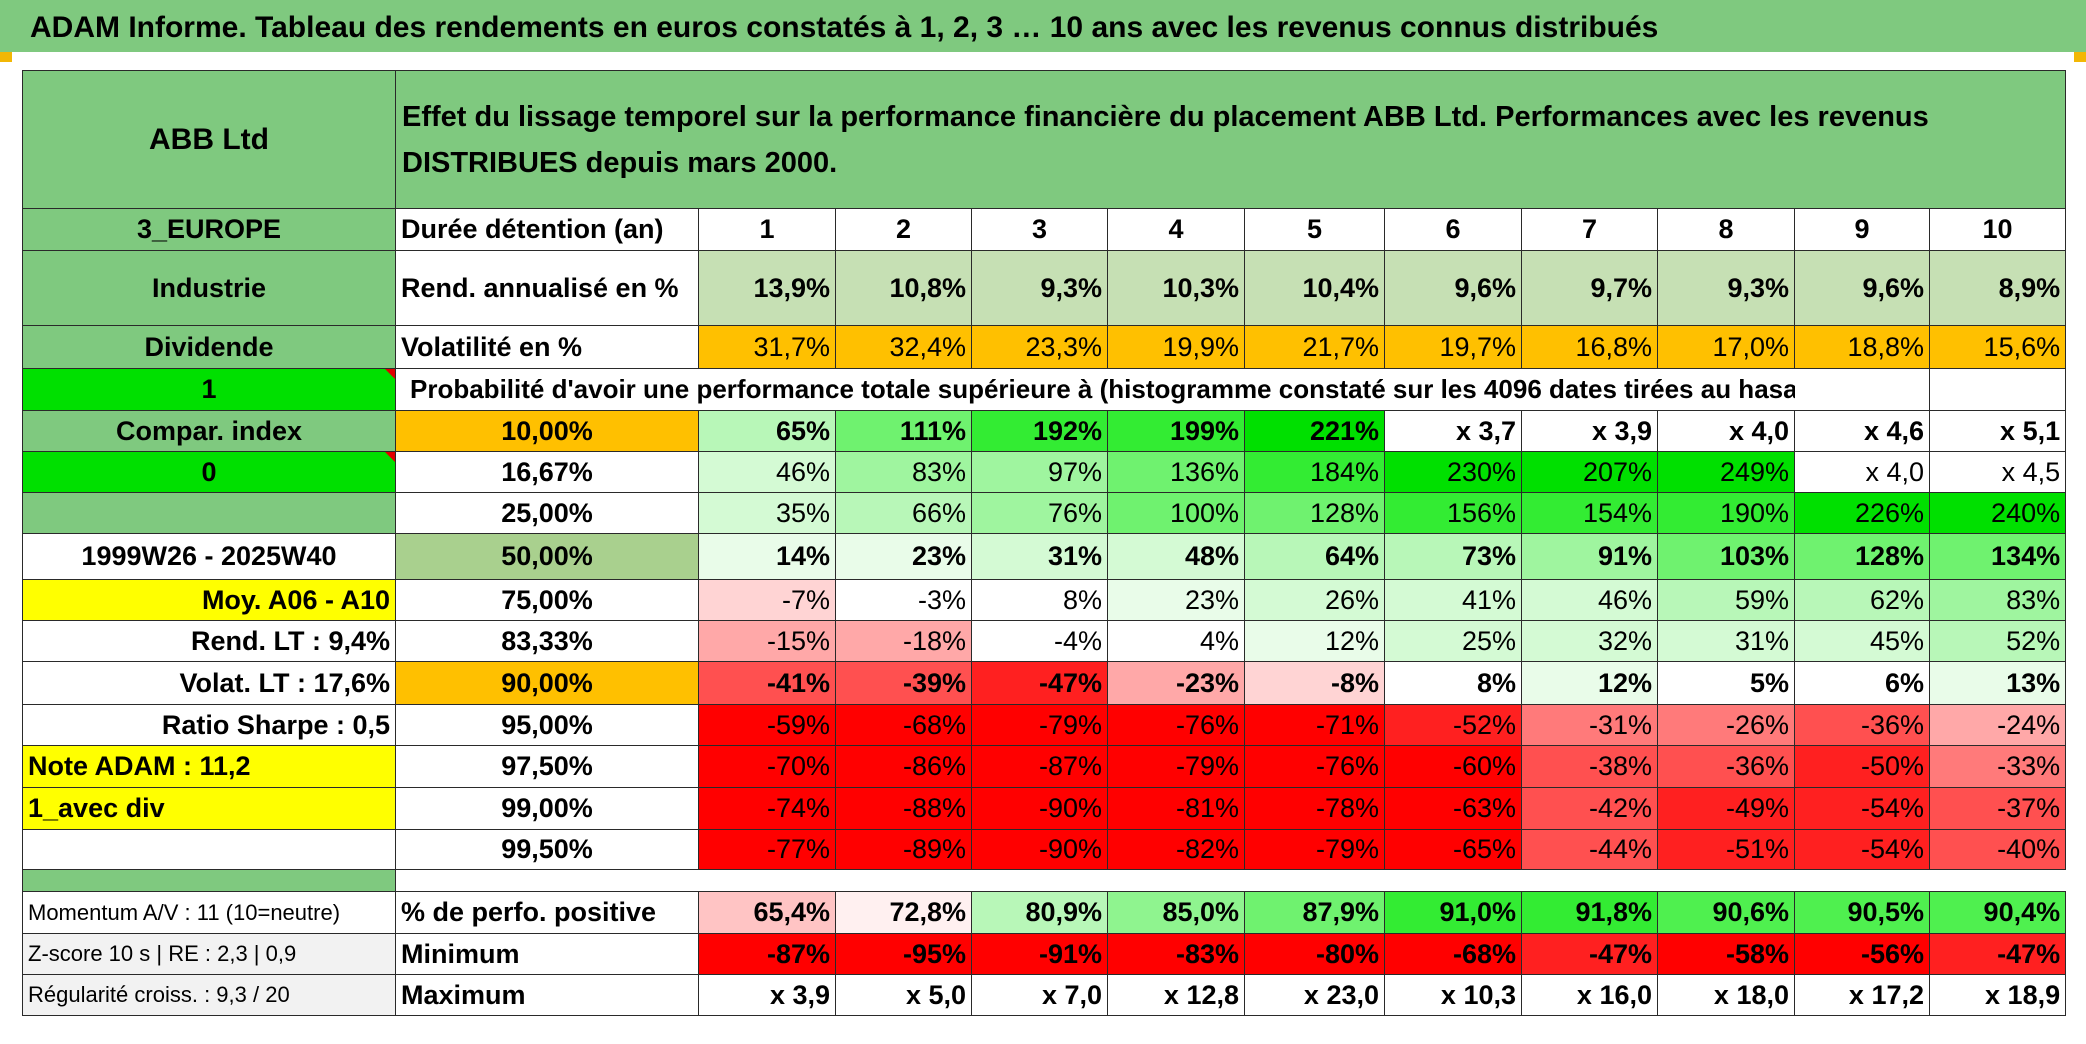 This screenshot has width=2086, height=1044. What do you see at coordinates (1314, 995) in the screenshot?
I see `maximum-value: x 23,0` at bounding box center [1314, 995].